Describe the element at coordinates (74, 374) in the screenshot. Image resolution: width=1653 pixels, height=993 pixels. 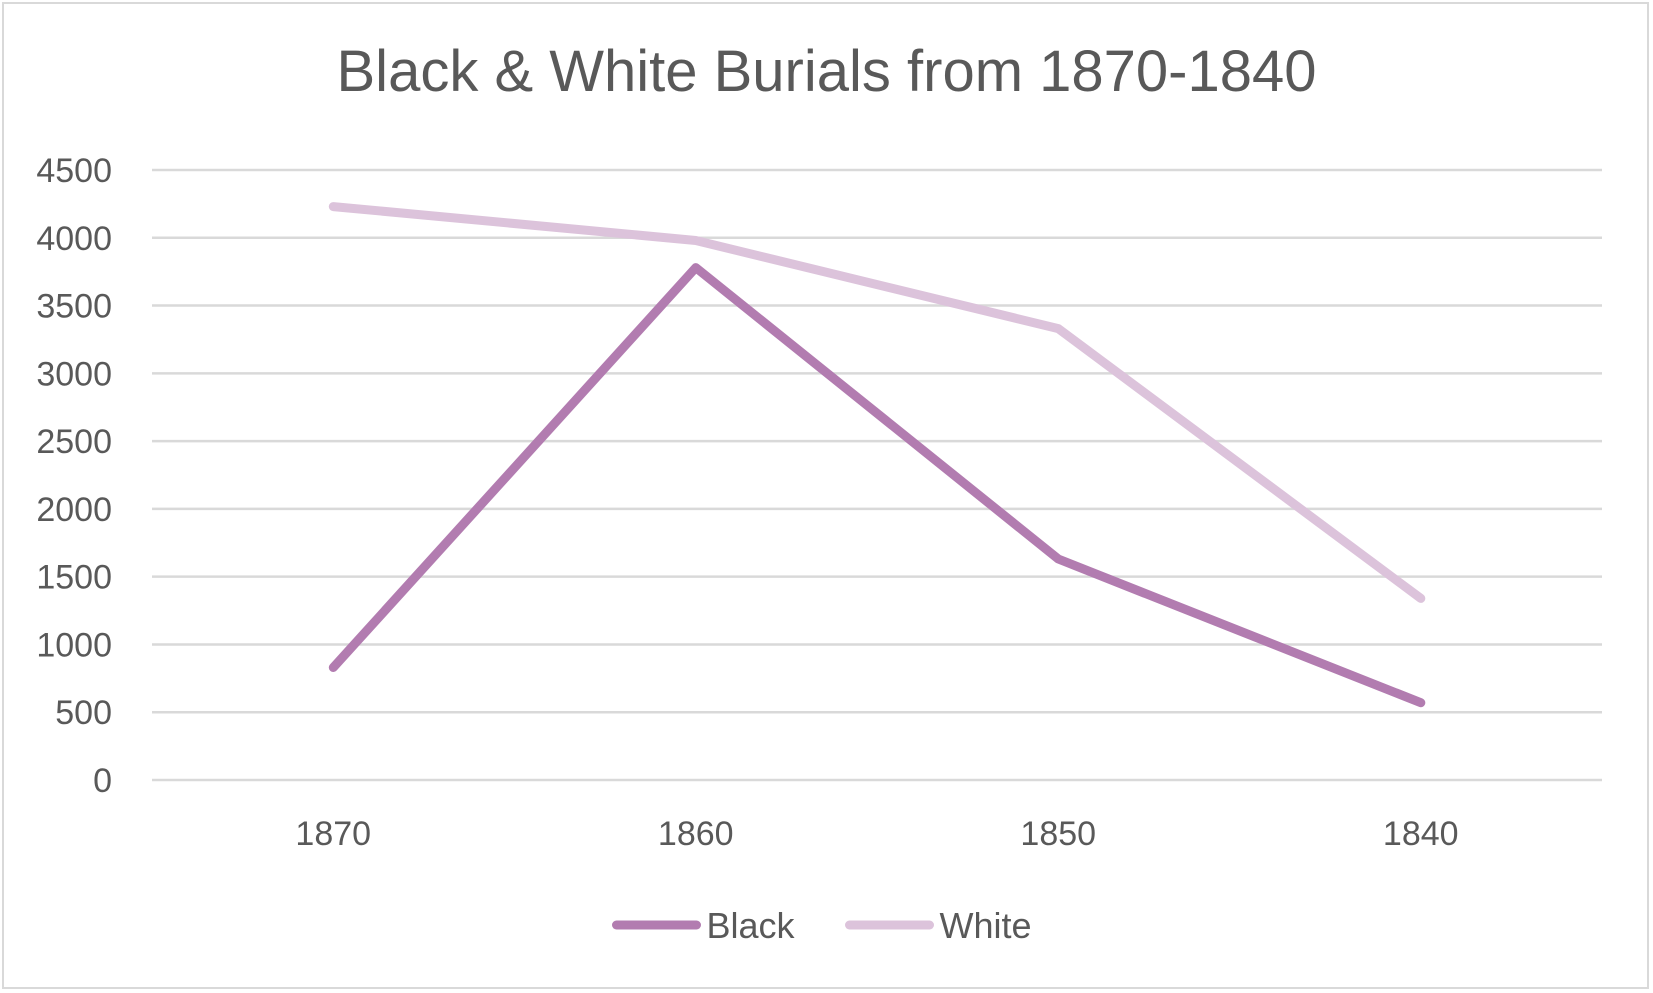
I see `y-tick-label: 3000` at that location.